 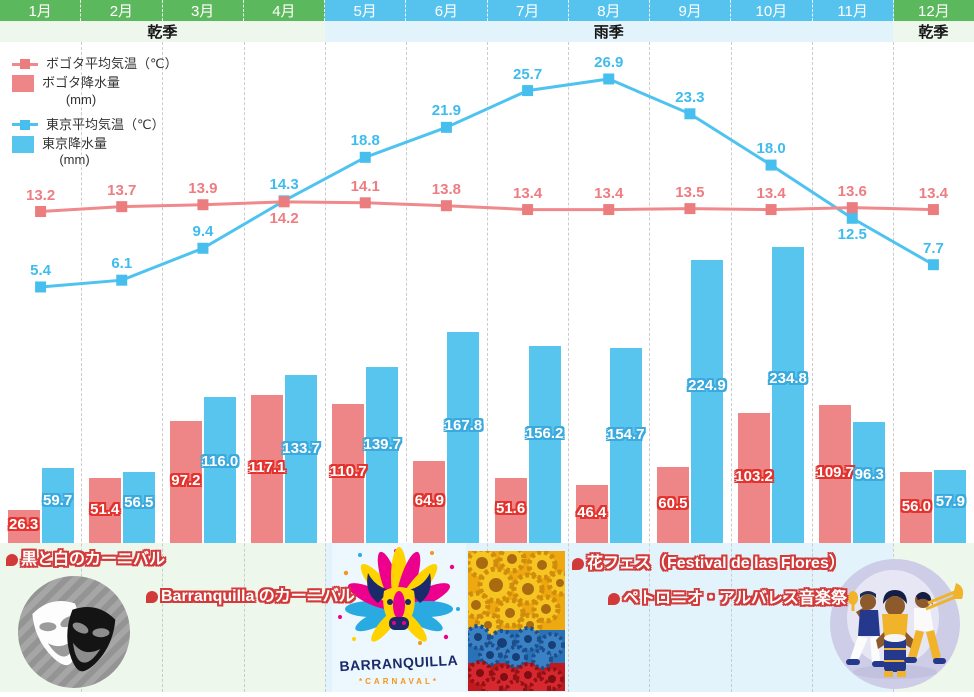 What do you see at coordinates (950, 501) in the screenshot?
I see `tokyo_precip-value-12: 57.9` at bounding box center [950, 501].